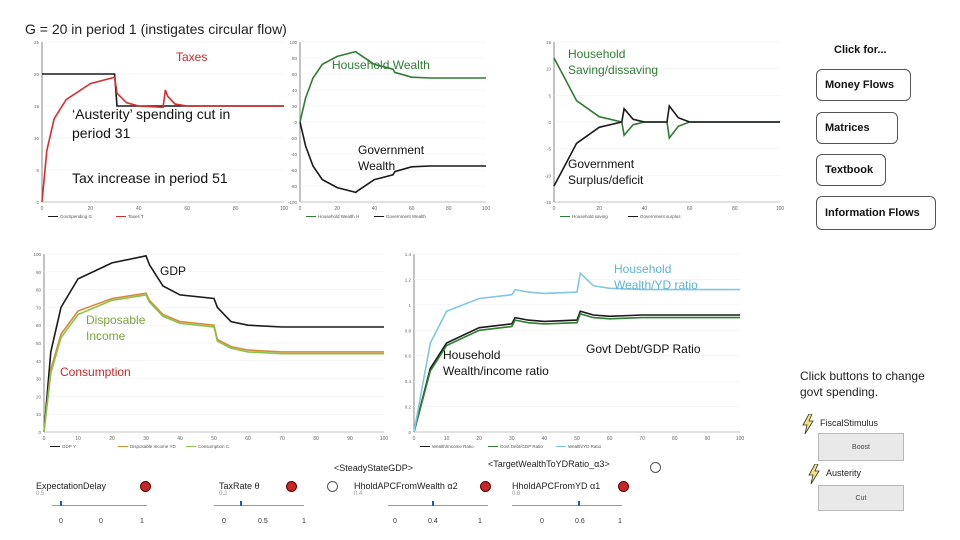  What do you see at coordinates (433, 521) in the screenshot?
I see `slider-tick: 0.4` at bounding box center [433, 521].